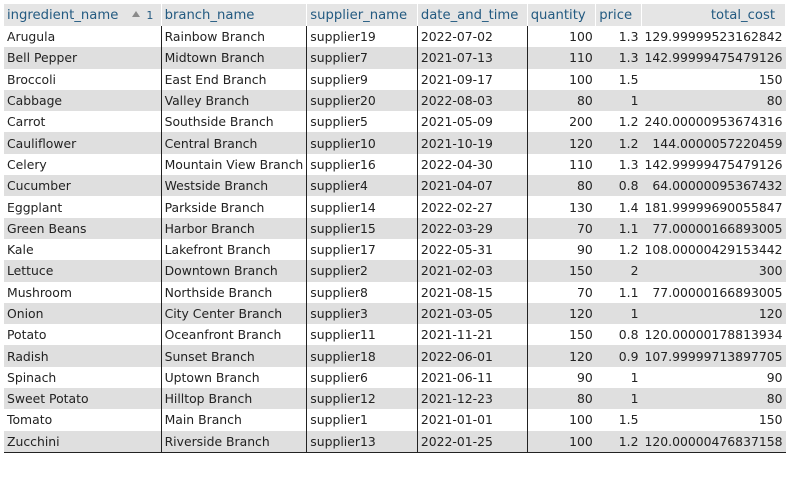 Image resolution: width=786 pixels, height=482 pixels. What do you see at coordinates (472, 292) in the screenshot?
I see `date-and-time-cell: 2021-08-15` at bounding box center [472, 292].